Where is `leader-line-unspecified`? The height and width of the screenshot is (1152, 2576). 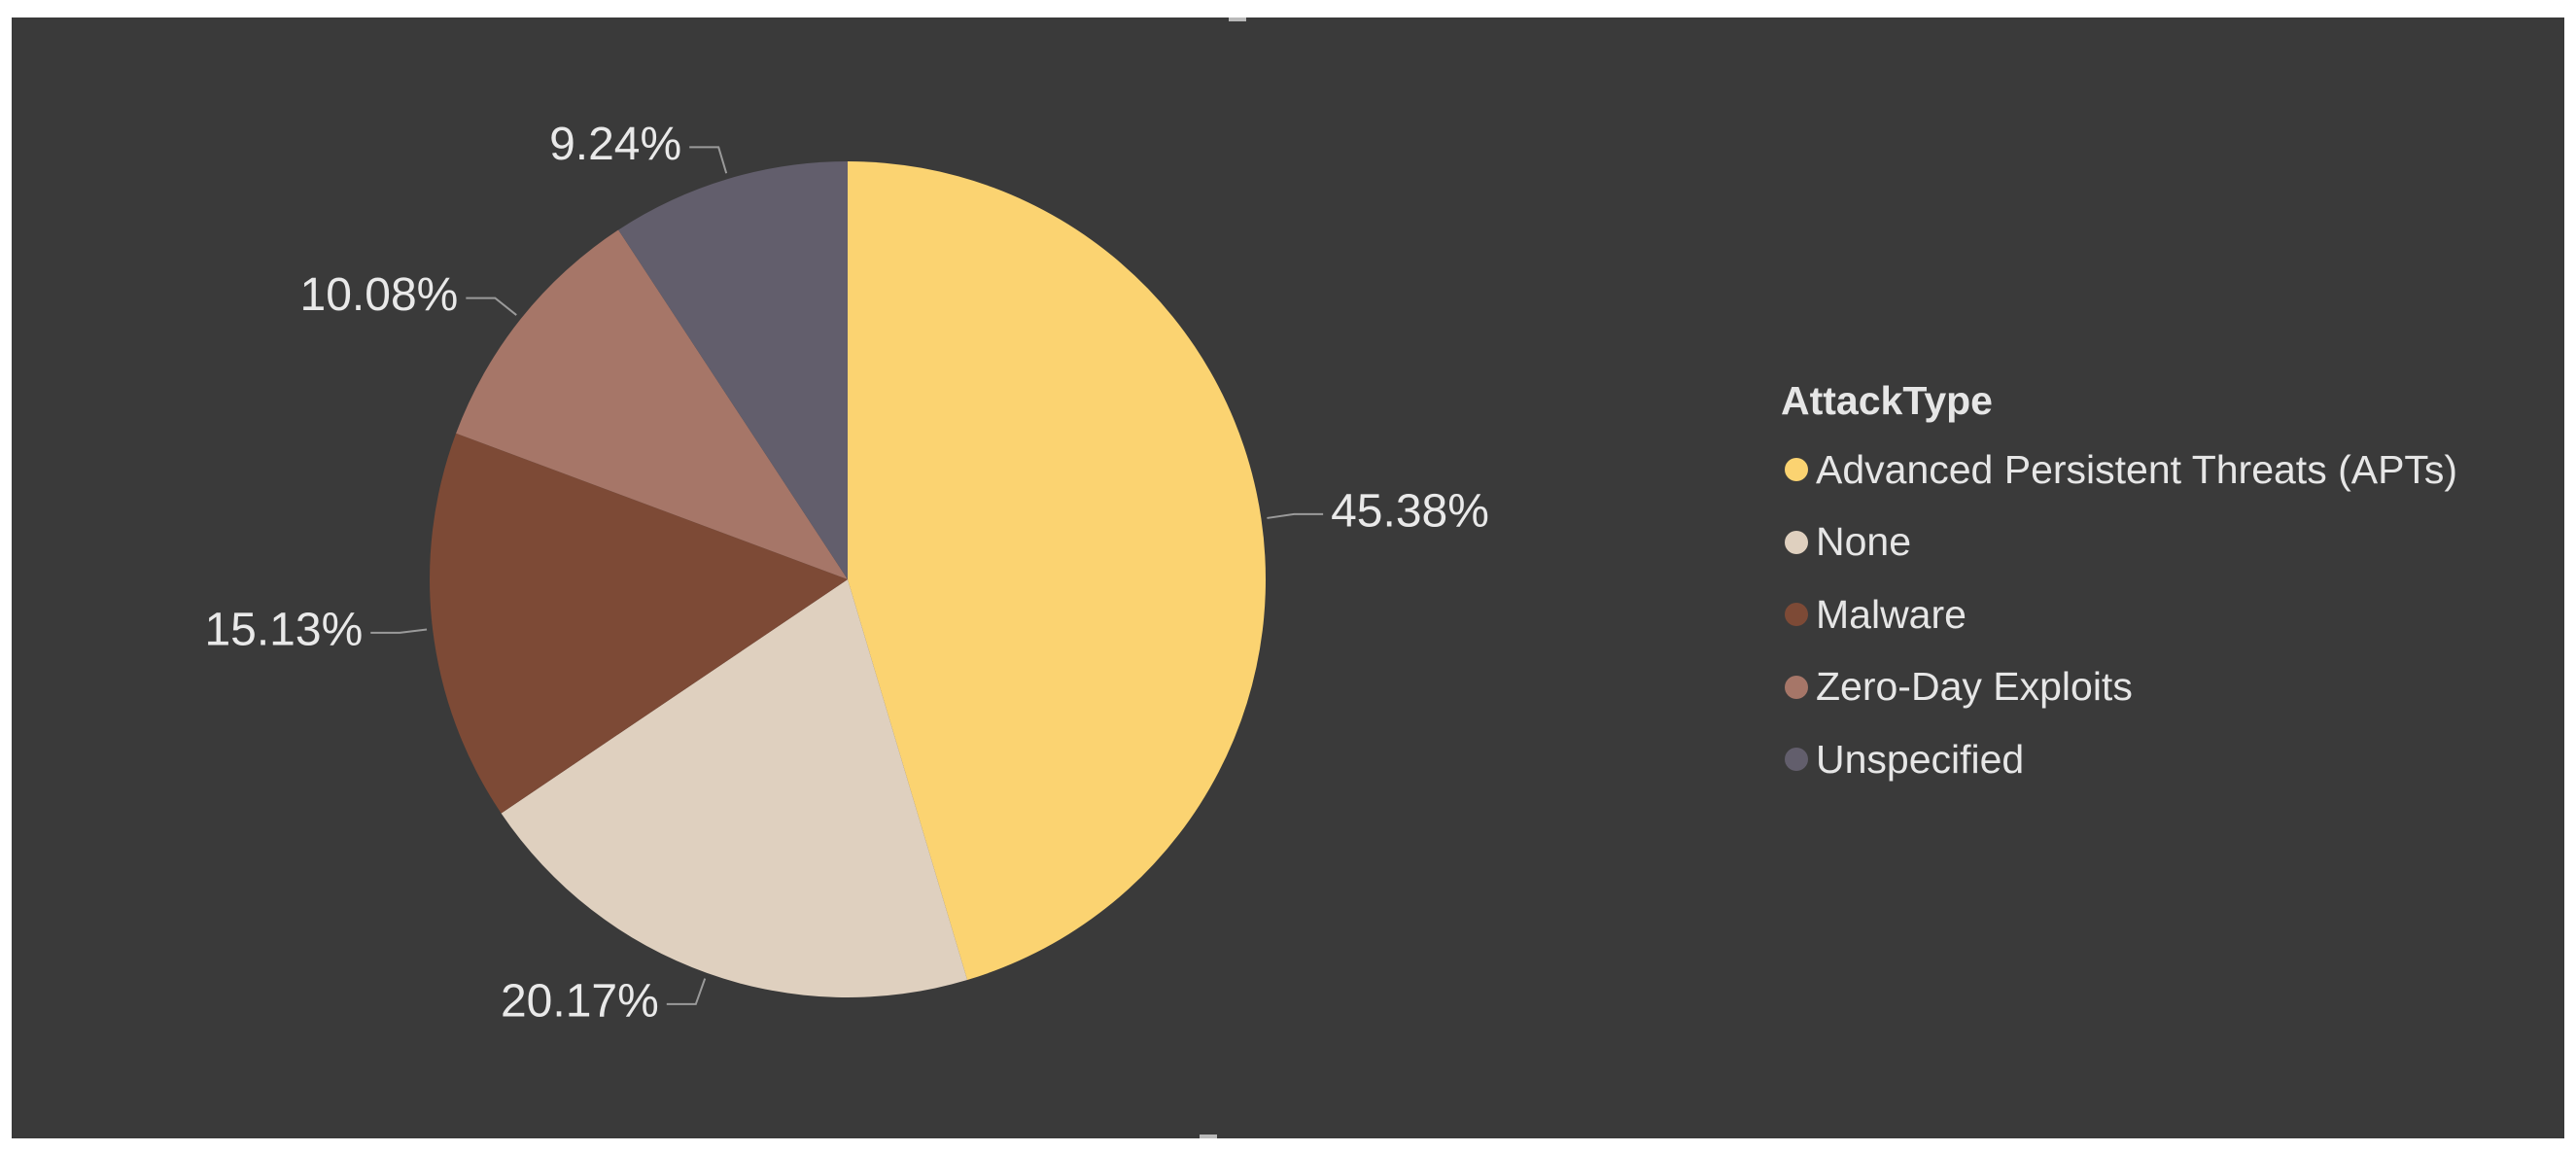 leader-line-unspecified is located at coordinates (708, 160).